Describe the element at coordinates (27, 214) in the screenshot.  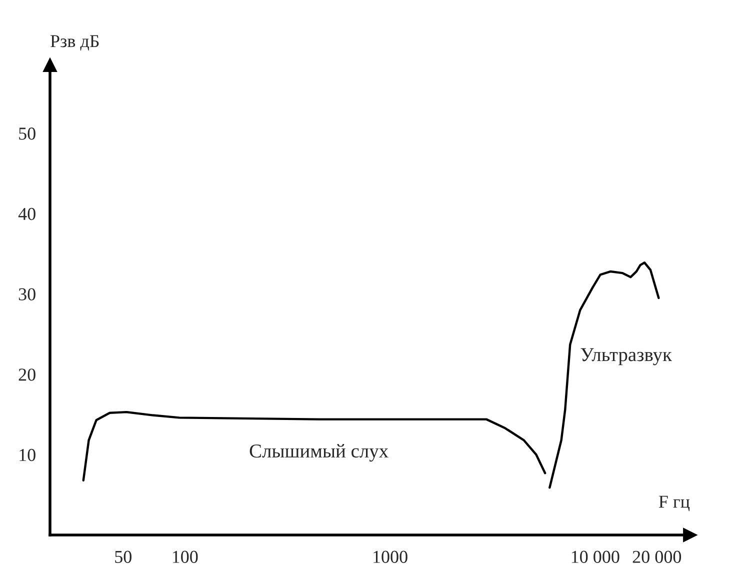
I see `y-tick-label: 40` at that location.